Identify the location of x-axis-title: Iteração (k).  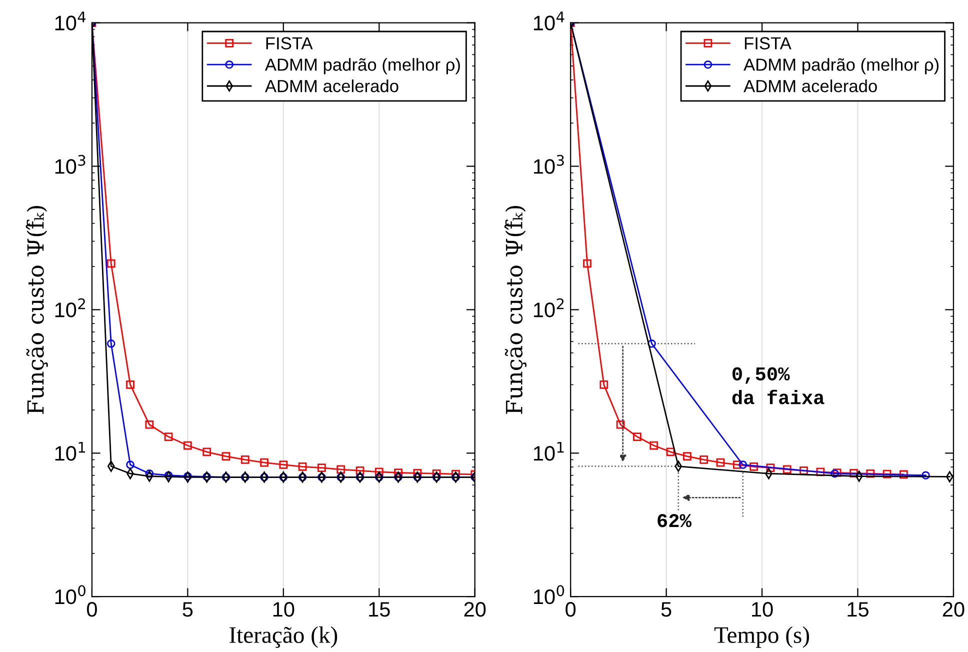
(284, 637).